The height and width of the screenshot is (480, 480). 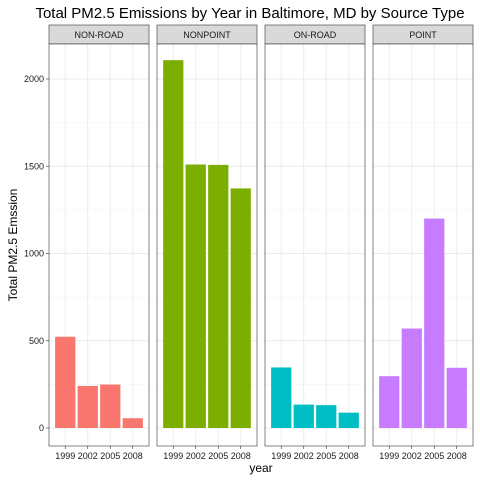 What do you see at coordinates (36, 341) in the screenshot?
I see `y-tick-label: 500` at bounding box center [36, 341].